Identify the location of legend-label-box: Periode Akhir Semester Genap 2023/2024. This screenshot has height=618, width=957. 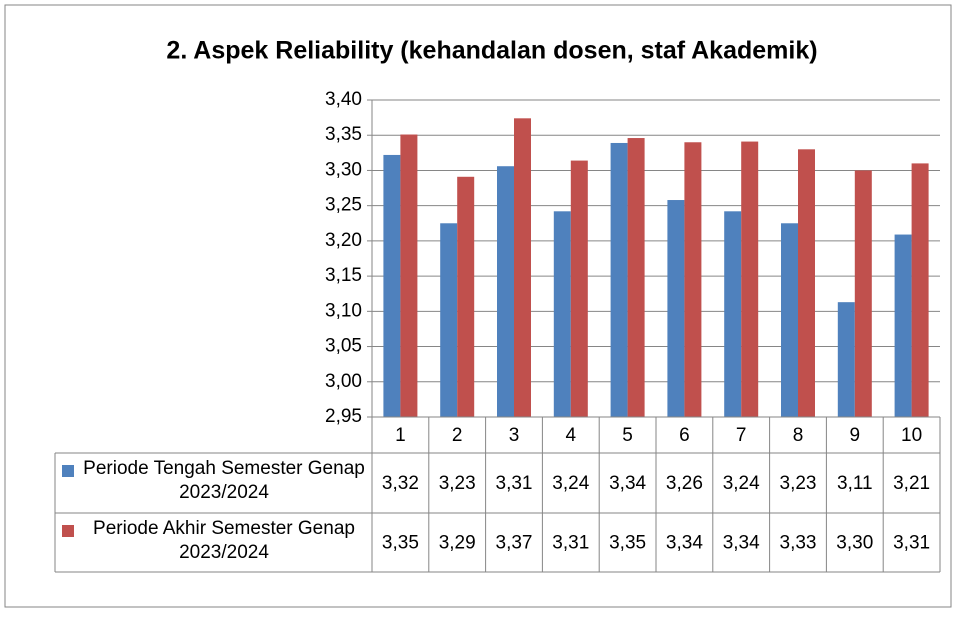
(224, 540).